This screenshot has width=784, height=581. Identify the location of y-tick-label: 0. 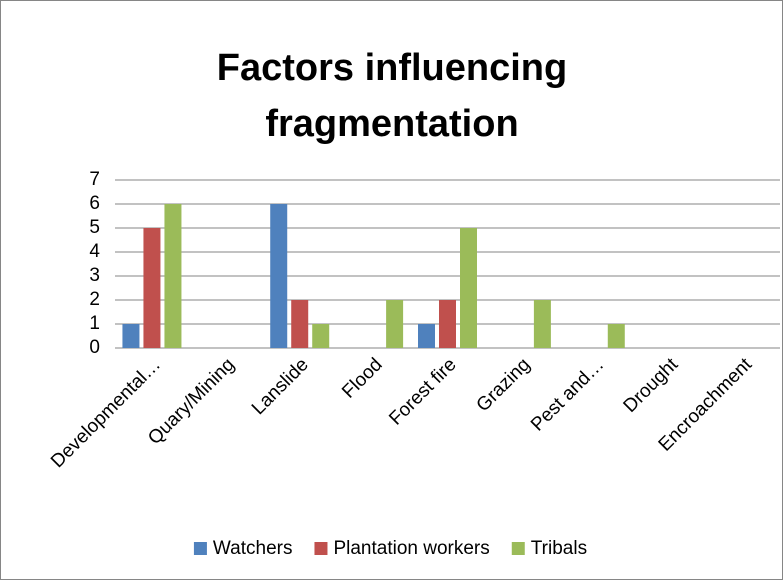
(94, 347).